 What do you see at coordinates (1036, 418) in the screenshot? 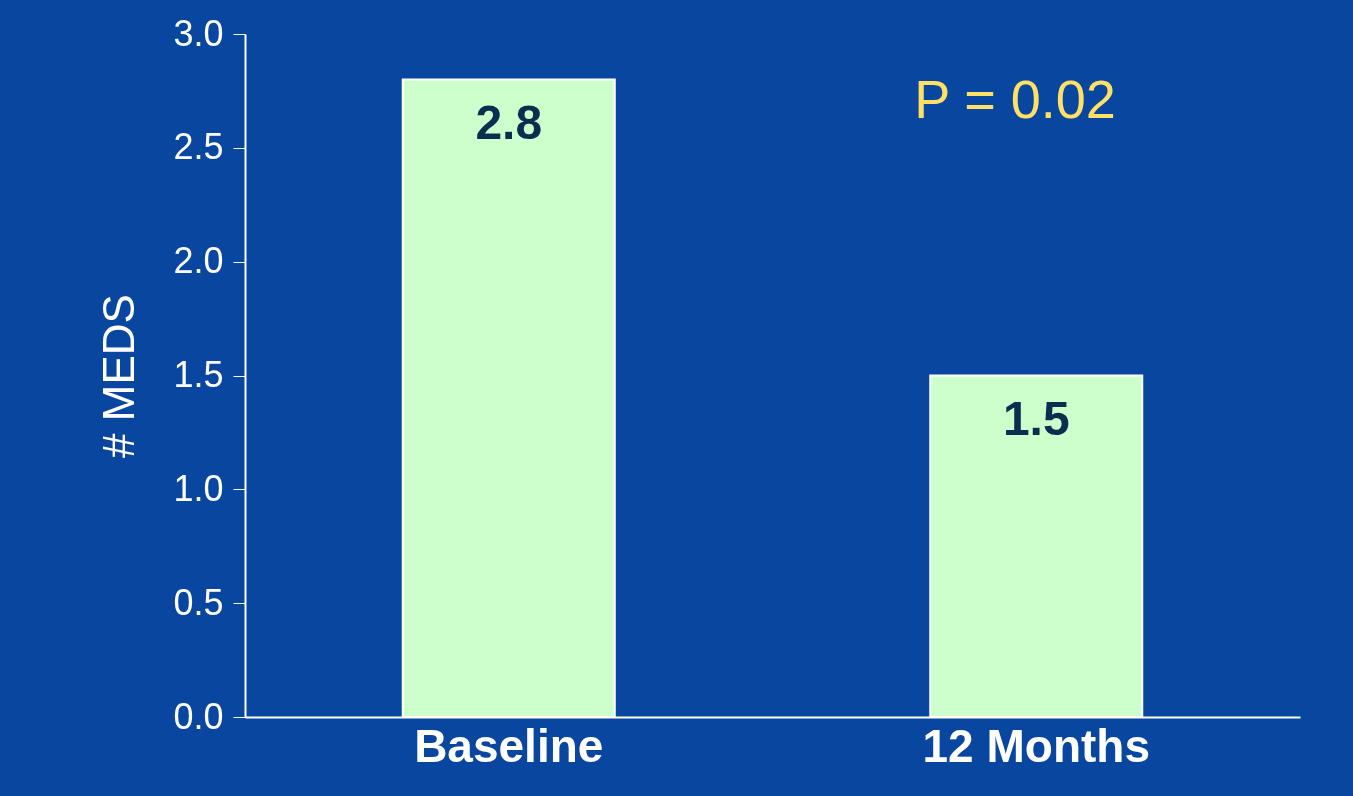
I see `data-label: 1.5` at bounding box center [1036, 418].